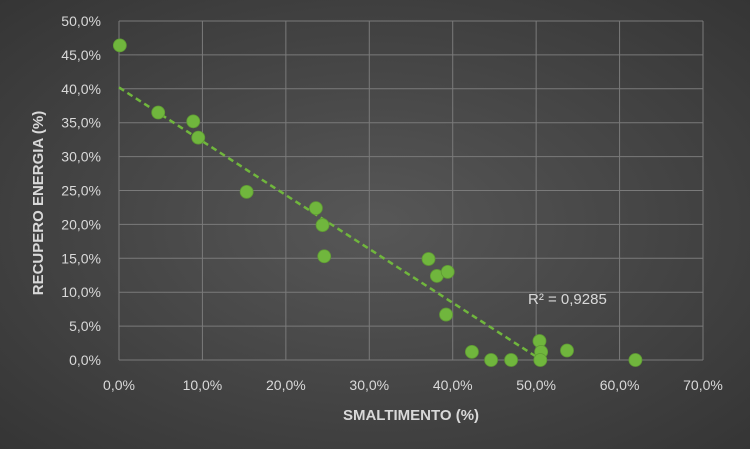 This screenshot has height=449, width=750. Describe the element at coordinates (81, 123) in the screenshot. I see `y-tick-label: 35,0%` at that location.